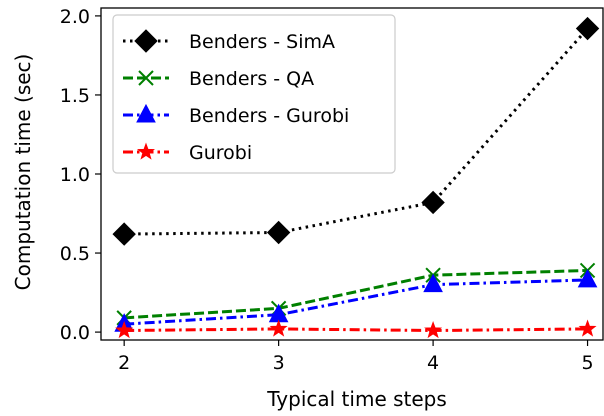 The width and height of the screenshot is (604, 416). Describe the element at coordinates (251, 79) in the screenshot. I see `legend-label-1: Benders - QA` at that location.